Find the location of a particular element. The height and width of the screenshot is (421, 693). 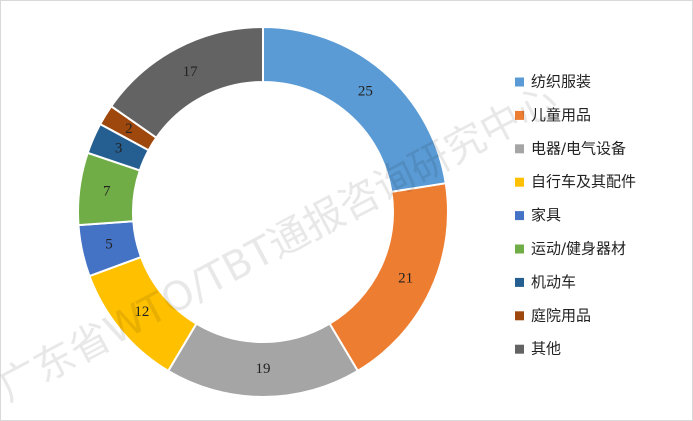

data-label: 3 is located at coordinates (119, 149).